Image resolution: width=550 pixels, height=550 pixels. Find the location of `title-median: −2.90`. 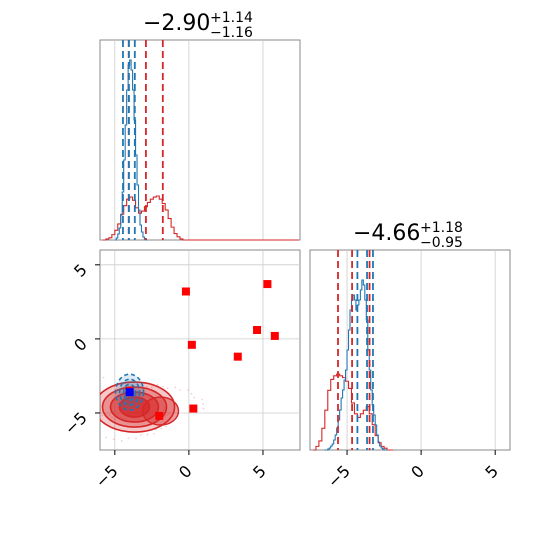

title-median: −2.90 is located at coordinates (176, 23).